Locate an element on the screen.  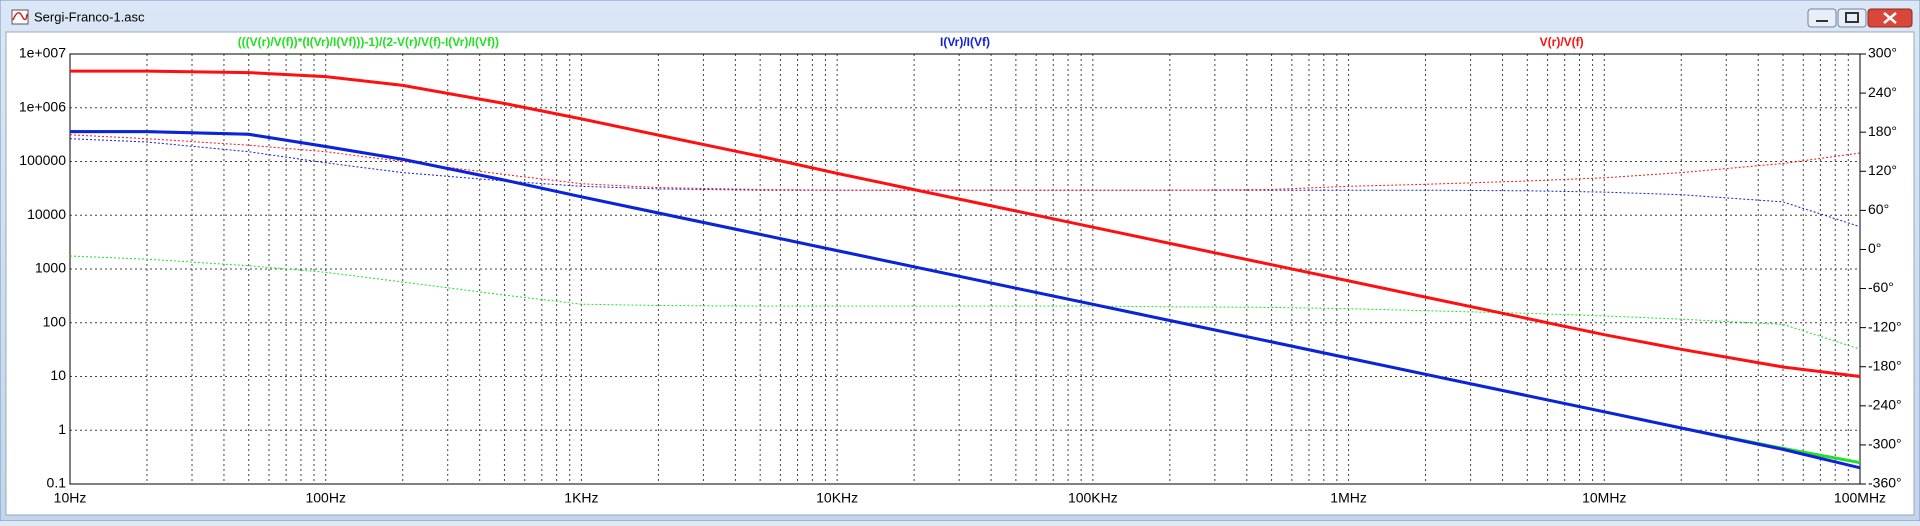
maximize-button is located at coordinates (1852, 18).